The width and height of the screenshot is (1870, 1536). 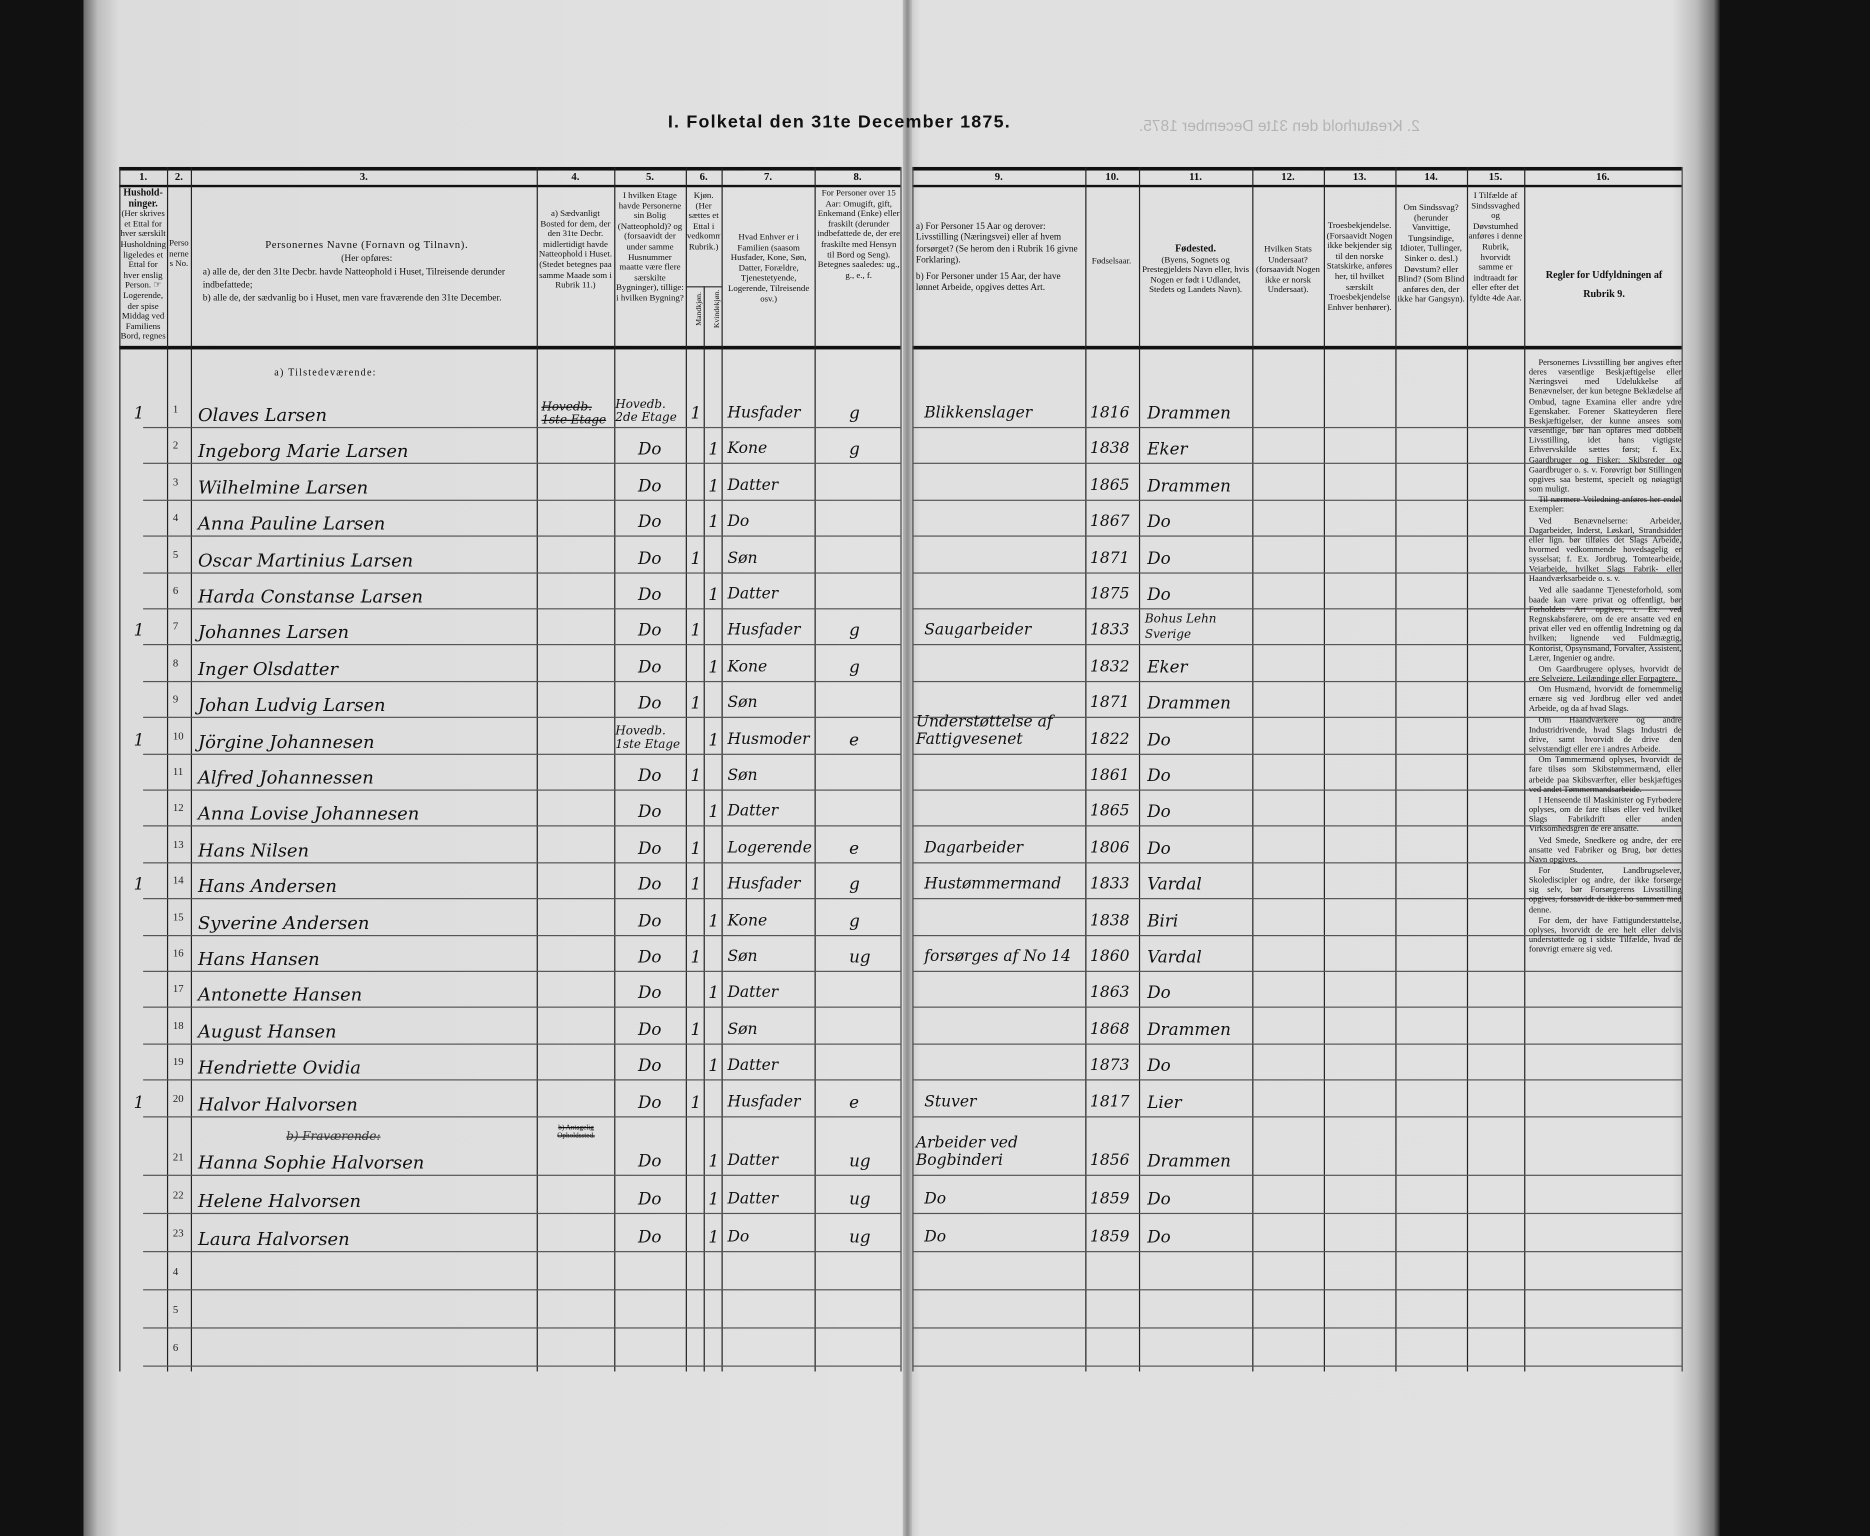 I want to click on row-birthplace: Vardal, so click(x=1174, y=958).